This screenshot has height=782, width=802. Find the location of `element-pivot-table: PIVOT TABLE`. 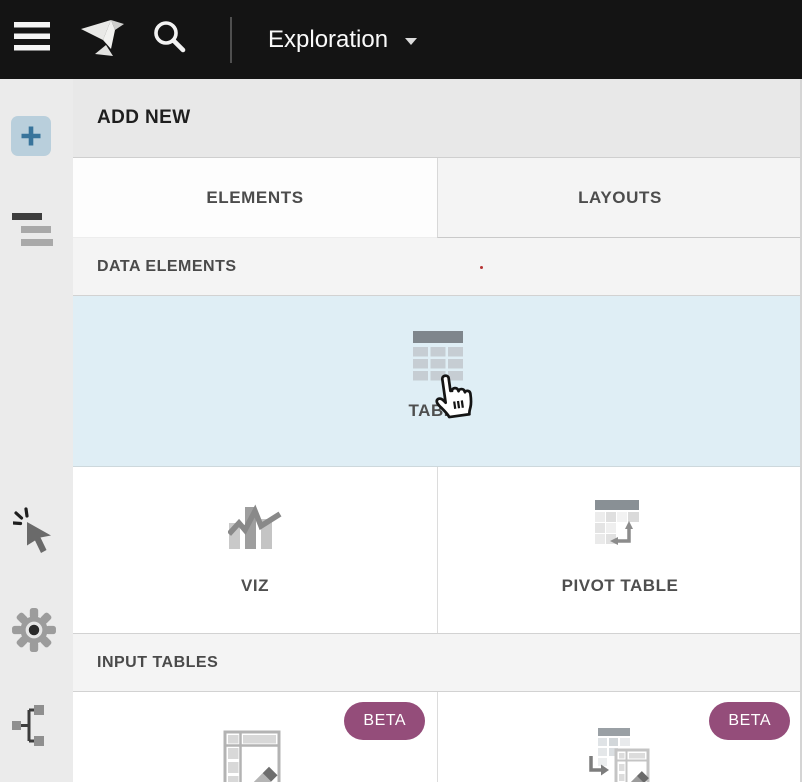

element-pivot-table: PIVOT TABLE is located at coordinates (619, 550).